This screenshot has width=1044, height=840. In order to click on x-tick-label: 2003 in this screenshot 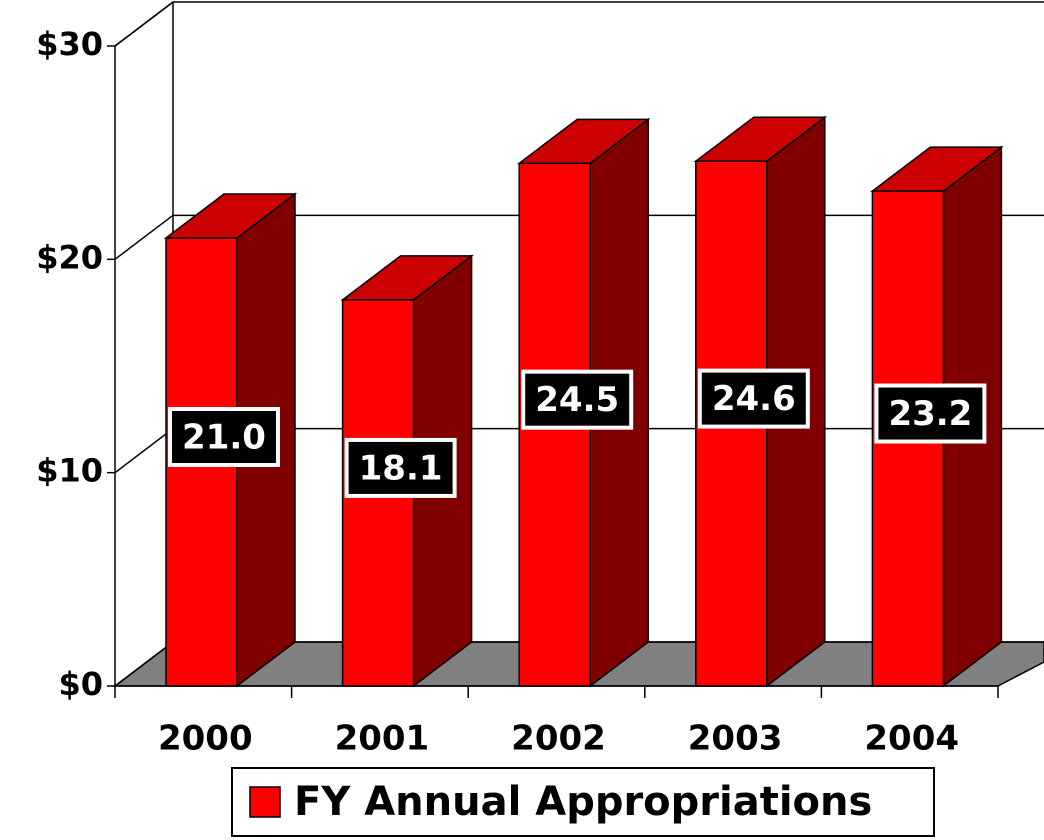, I will do `click(735, 739)`.